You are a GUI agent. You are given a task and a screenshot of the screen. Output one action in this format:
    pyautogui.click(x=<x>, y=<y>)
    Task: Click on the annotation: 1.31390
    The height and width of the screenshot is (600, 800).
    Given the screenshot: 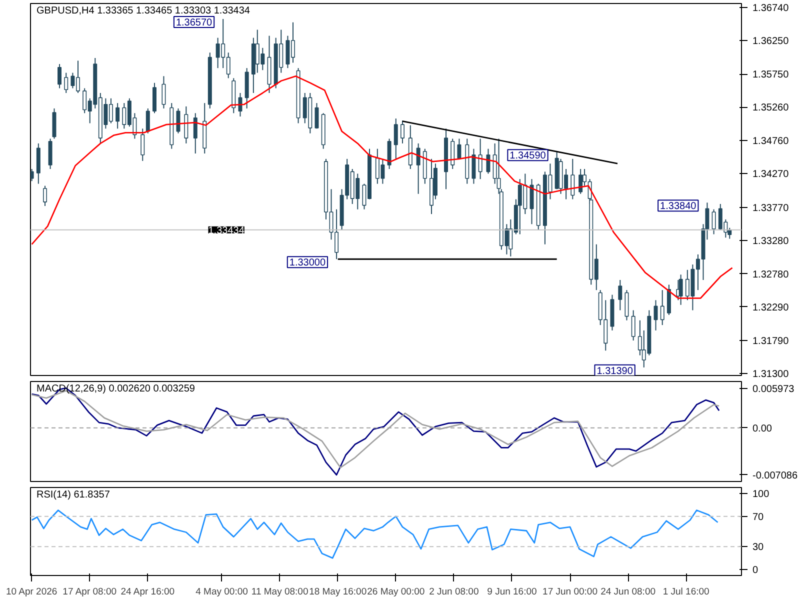 What is the action you would take?
    pyautogui.click(x=615, y=371)
    